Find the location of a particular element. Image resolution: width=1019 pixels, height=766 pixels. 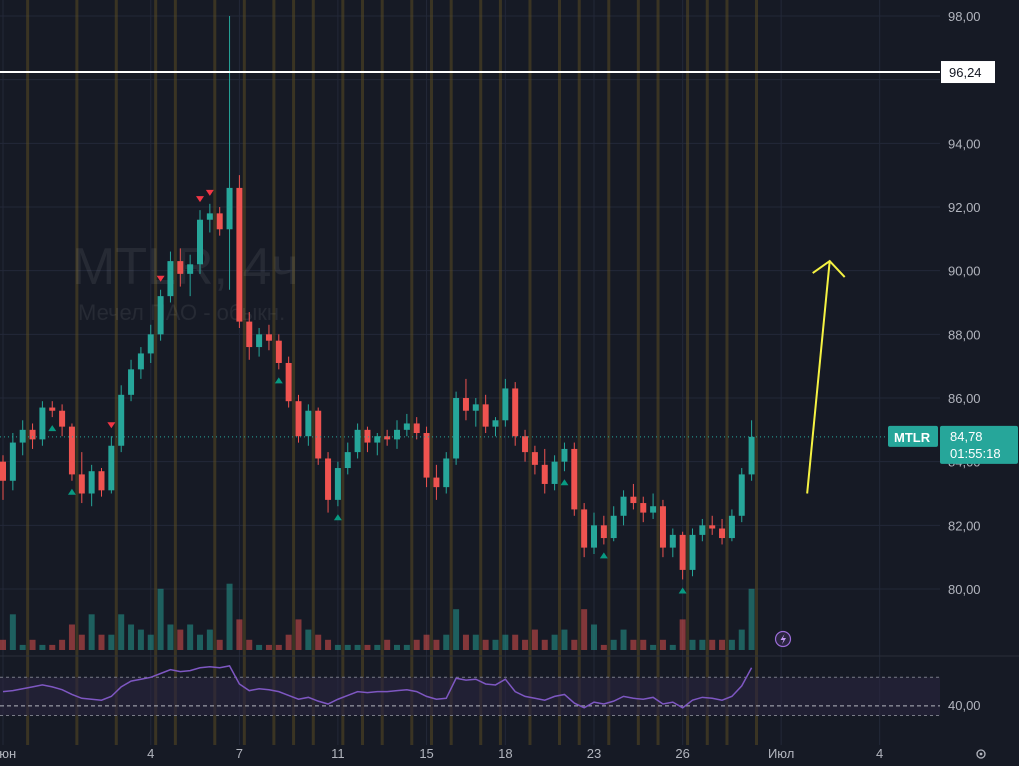

trend-arrow is located at coordinates (826, 376).